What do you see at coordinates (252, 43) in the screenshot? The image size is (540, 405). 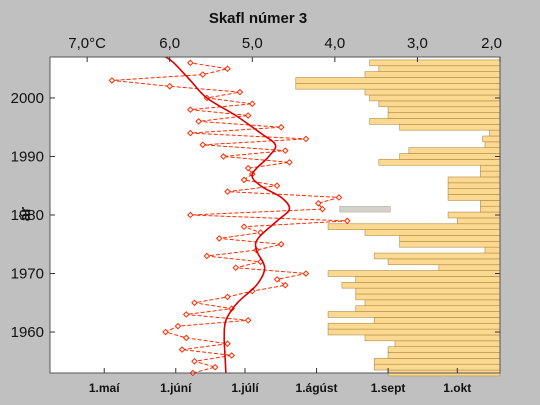 I see `top-tick-label: 5,0` at bounding box center [252, 43].